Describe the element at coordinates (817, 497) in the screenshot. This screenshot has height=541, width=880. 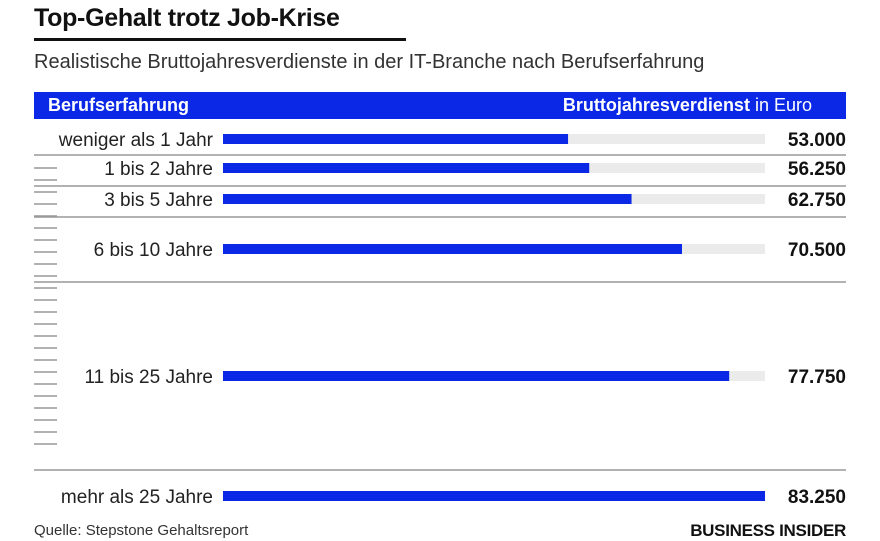
I see `value-label: 83.250` at that location.